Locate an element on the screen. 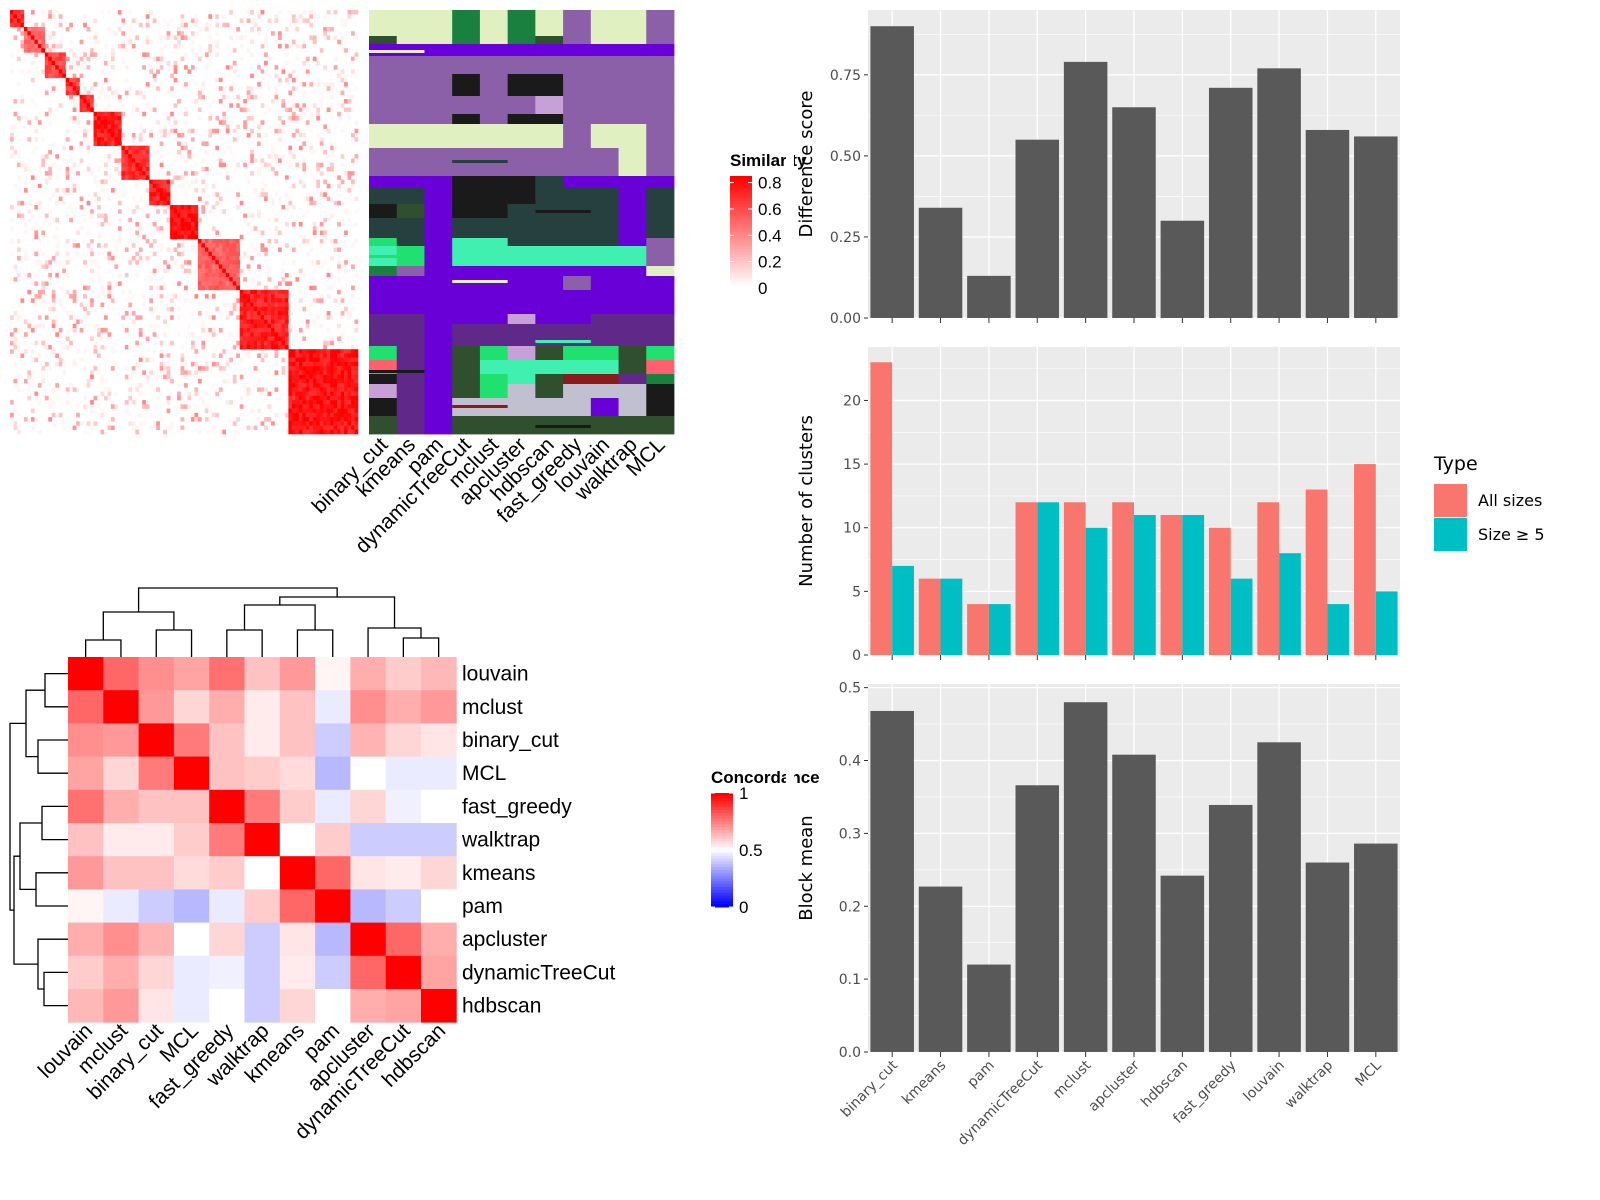 The width and height of the screenshot is (1600, 1200). concordance-legend-clip is located at coordinates (790, 775).